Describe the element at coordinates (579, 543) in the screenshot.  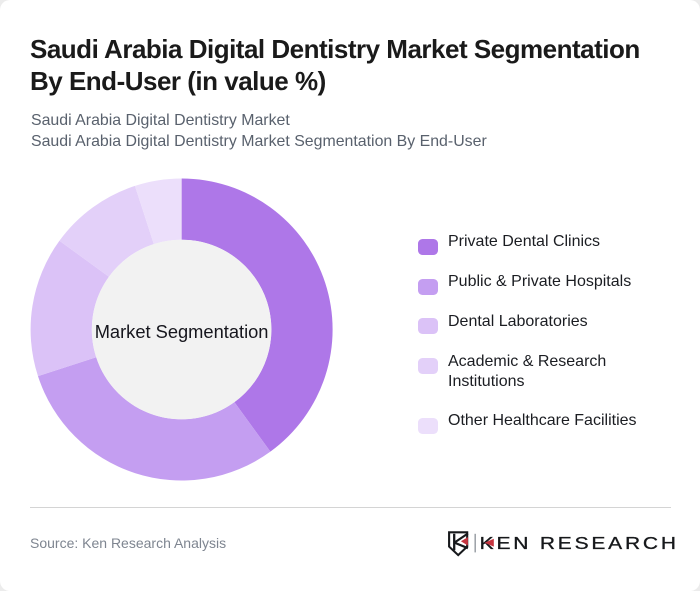
I see `svg-text: KEN RESEARCH` at that location.